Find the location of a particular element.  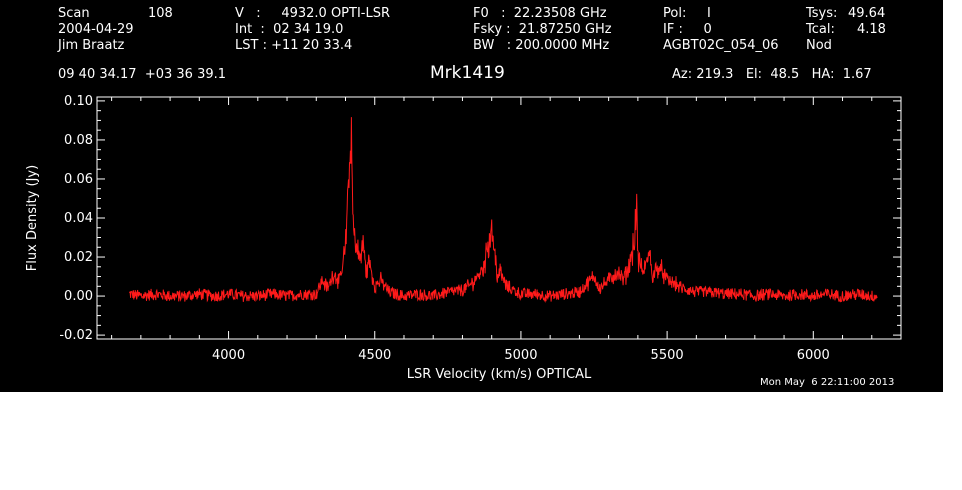

y-tick-label: 0.02 is located at coordinates (78, 257).